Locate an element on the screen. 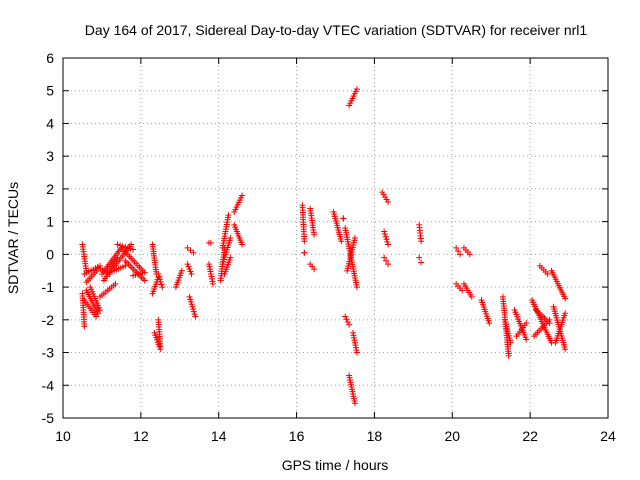 Image resolution: width=640 pixels, height=480 pixels. x-tick-labels: 10 12 14 16 18 20 22 24 is located at coordinates (335, 436).